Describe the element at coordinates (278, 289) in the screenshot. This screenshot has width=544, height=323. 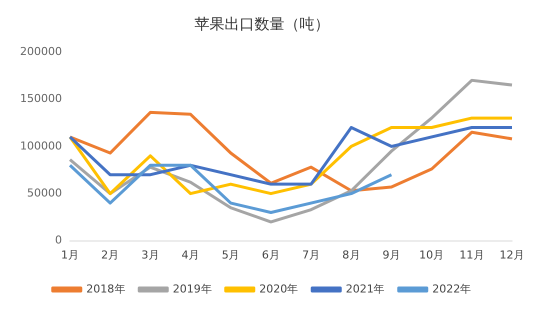
I see `legend-label: 2020年` at that location.